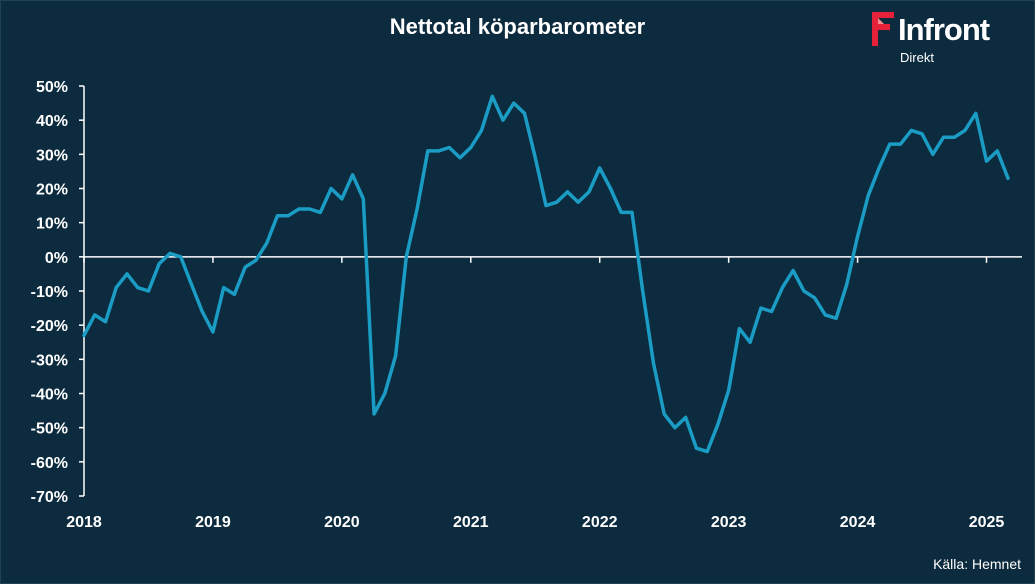  I want to click on y-tick-label: 40%, so click(52, 121).